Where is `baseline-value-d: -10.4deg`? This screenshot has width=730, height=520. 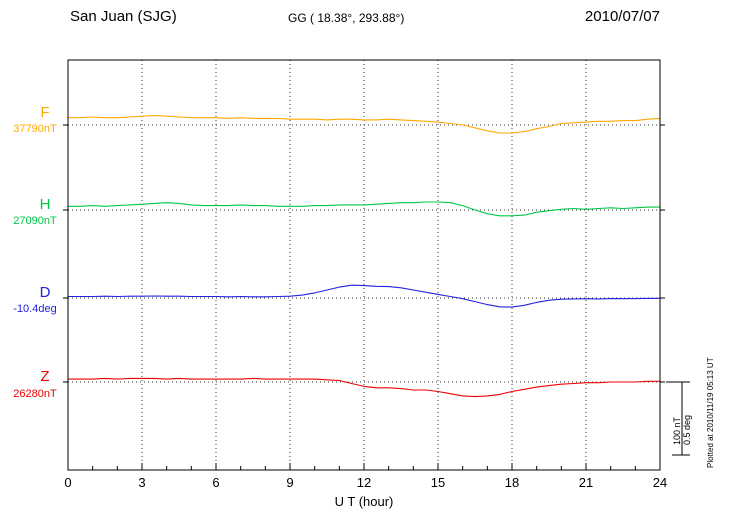 baseline-value-d: -10.4deg is located at coordinates (35, 309).